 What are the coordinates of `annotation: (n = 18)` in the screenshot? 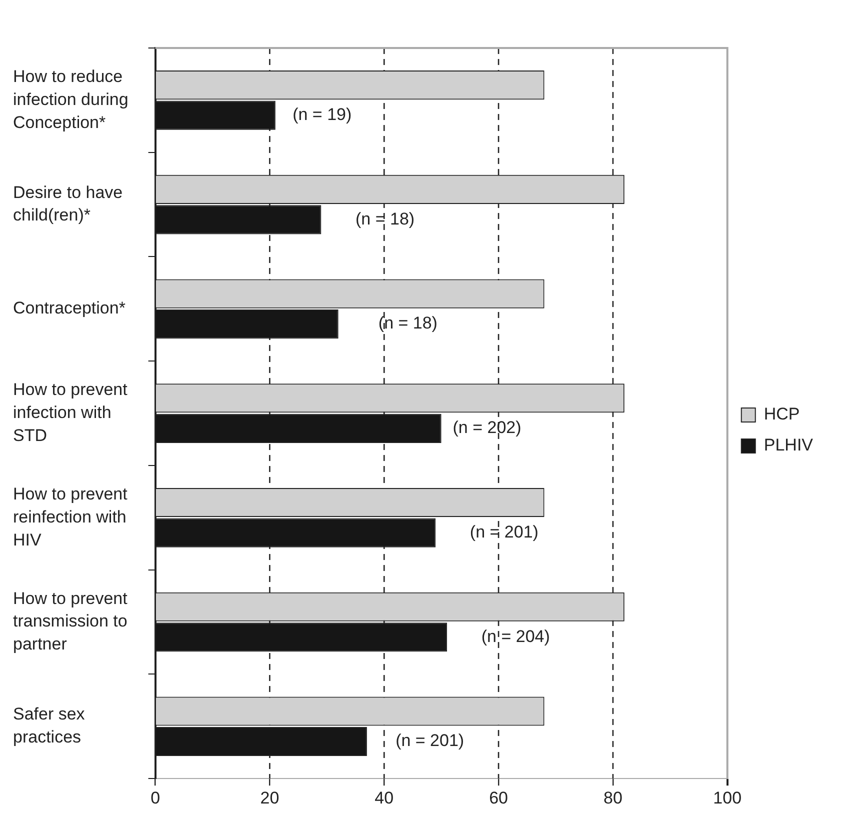 It's located at (408, 323).